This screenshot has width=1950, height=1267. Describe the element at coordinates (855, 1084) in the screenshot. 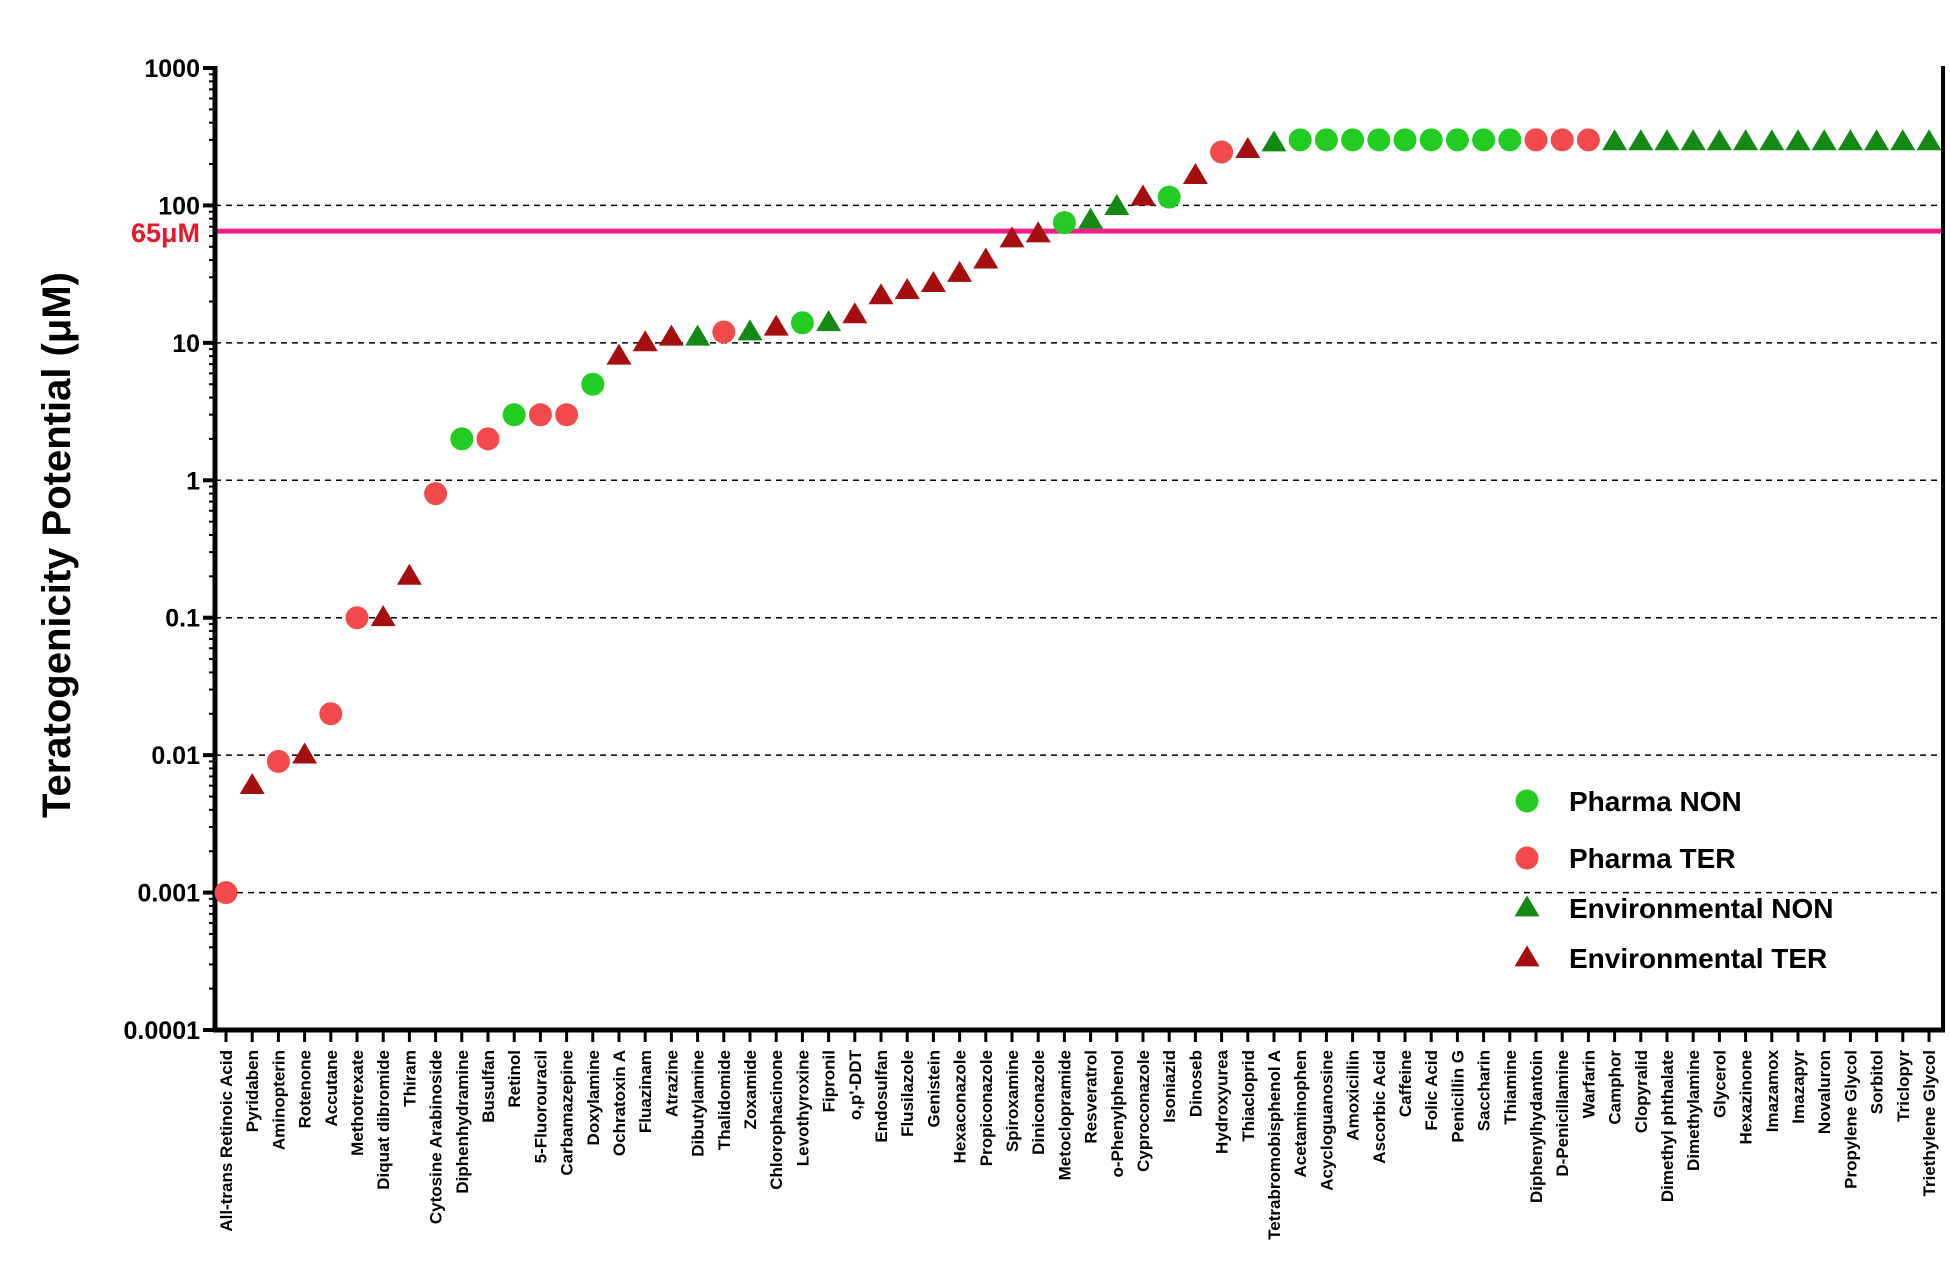

I see `x-category-label: o,p'-DDT` at that location.